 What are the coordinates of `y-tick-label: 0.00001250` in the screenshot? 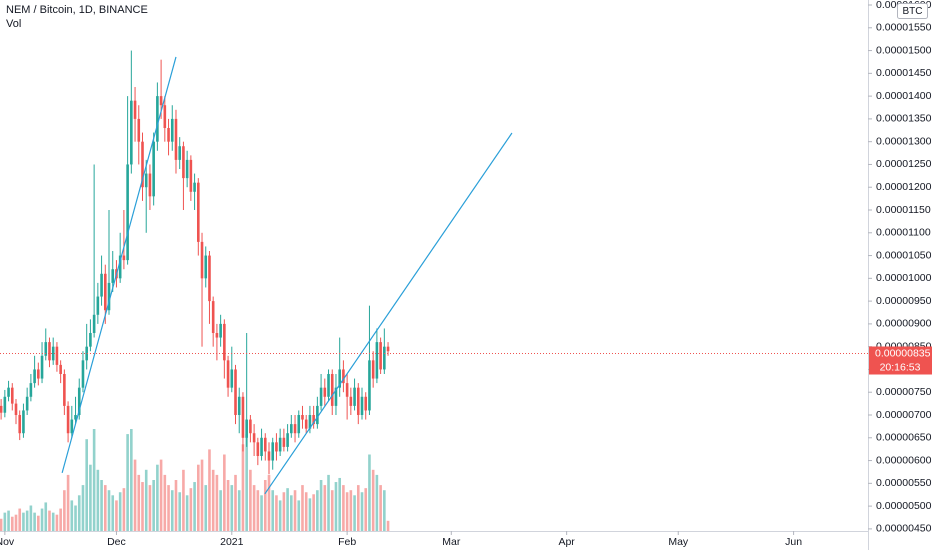 It's located at (904, 164).